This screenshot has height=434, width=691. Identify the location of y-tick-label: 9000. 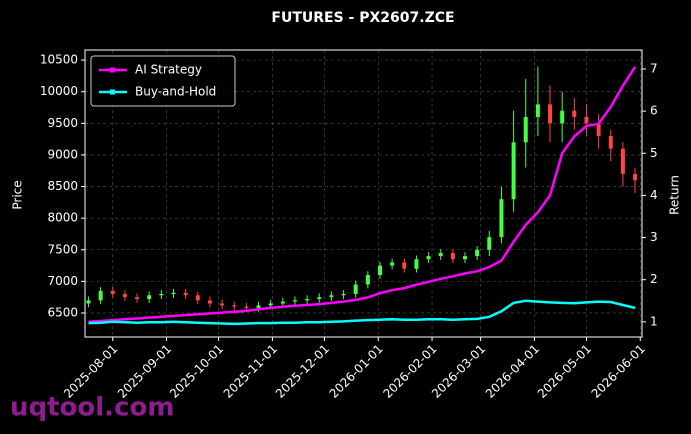
(62, 154).